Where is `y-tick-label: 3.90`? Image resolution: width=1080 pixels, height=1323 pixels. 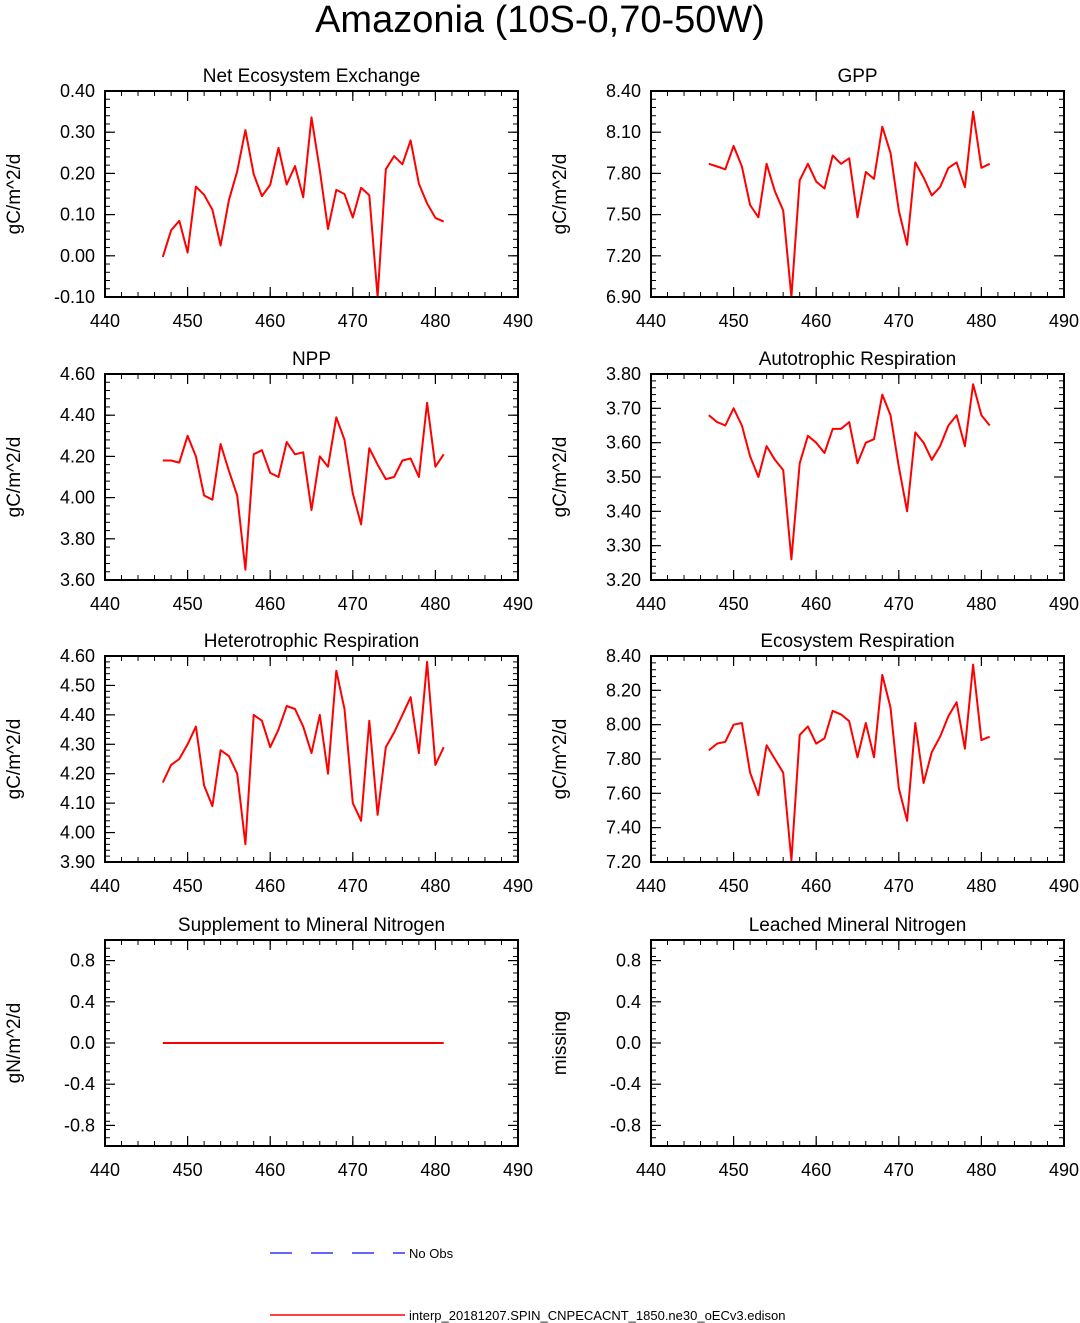 y-tick-label: 3.90 is located at coordinates (77, 862).